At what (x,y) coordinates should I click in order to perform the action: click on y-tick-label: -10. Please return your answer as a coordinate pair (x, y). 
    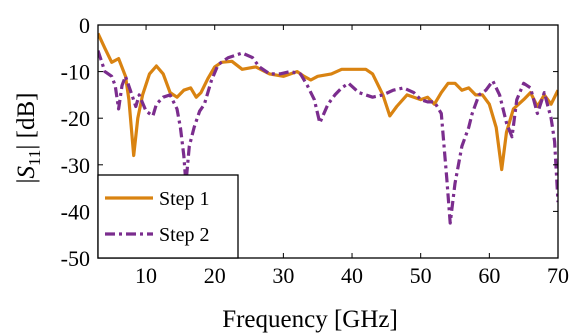
    Looking at the image, I should click on (75, 72).